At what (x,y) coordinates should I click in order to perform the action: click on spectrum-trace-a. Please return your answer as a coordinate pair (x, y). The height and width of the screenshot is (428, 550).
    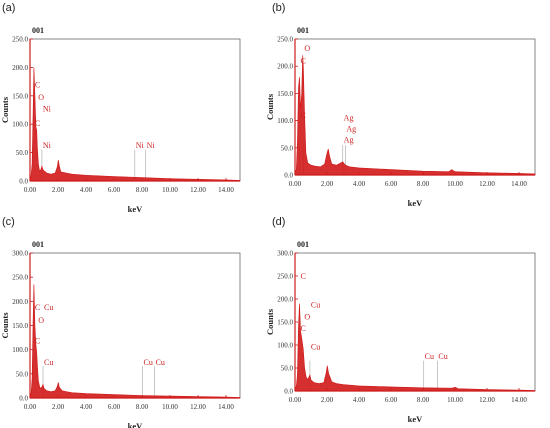
    Looking at the image, I should click on (135, 124).